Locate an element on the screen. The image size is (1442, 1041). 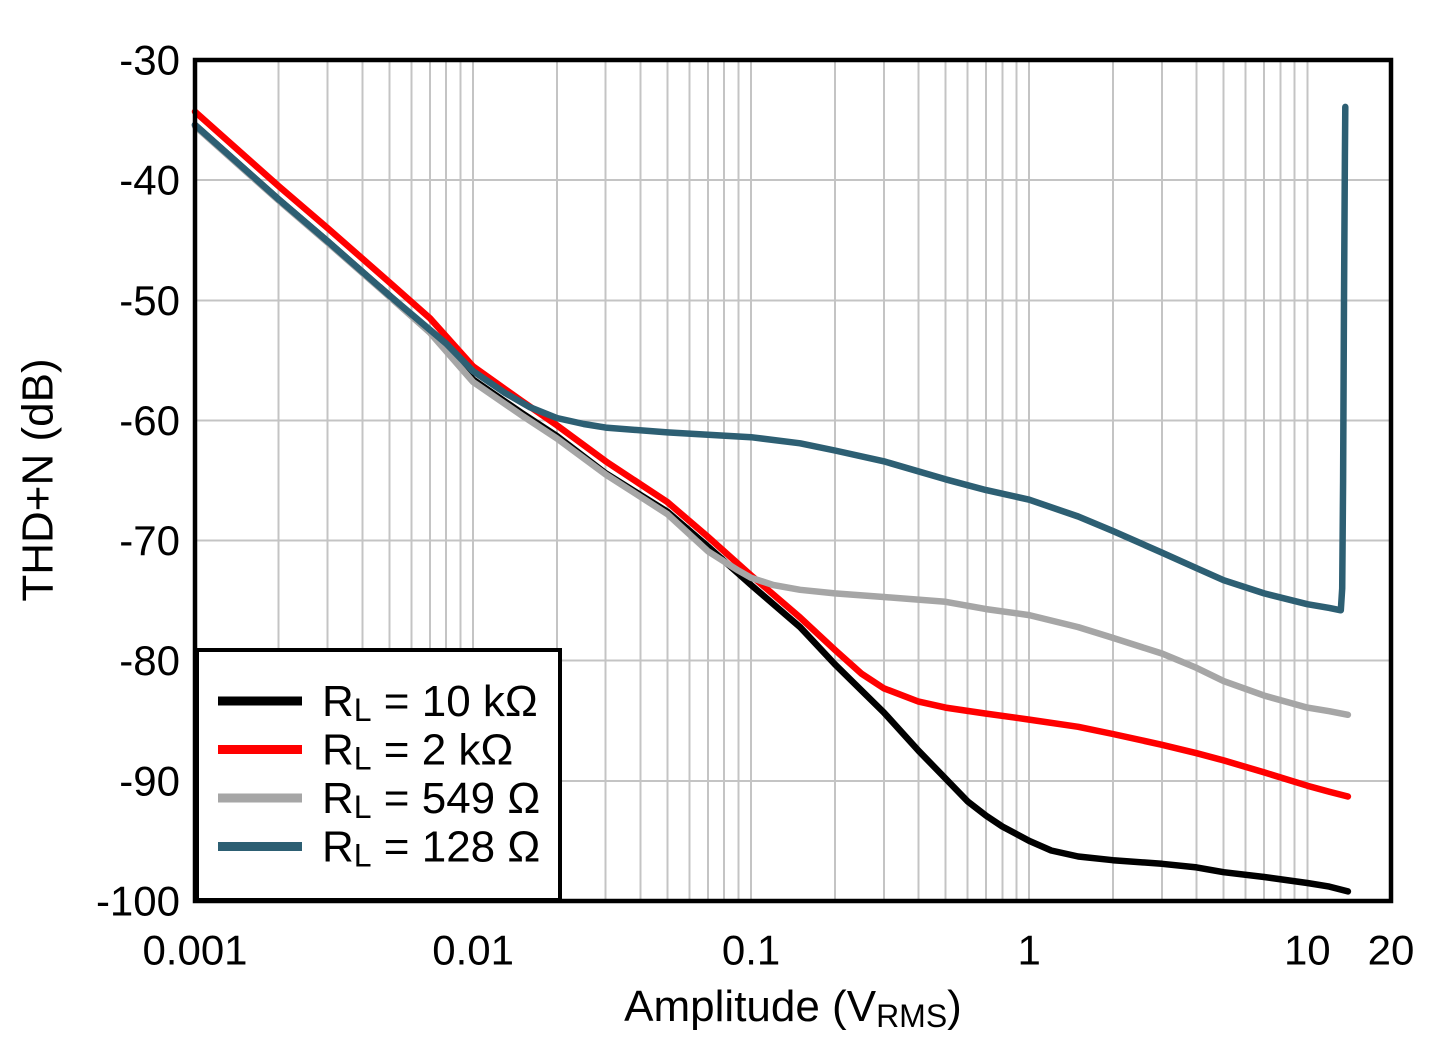
legend-label-rl-549: RL = 549 Ω is located at coordinates (431, 800).